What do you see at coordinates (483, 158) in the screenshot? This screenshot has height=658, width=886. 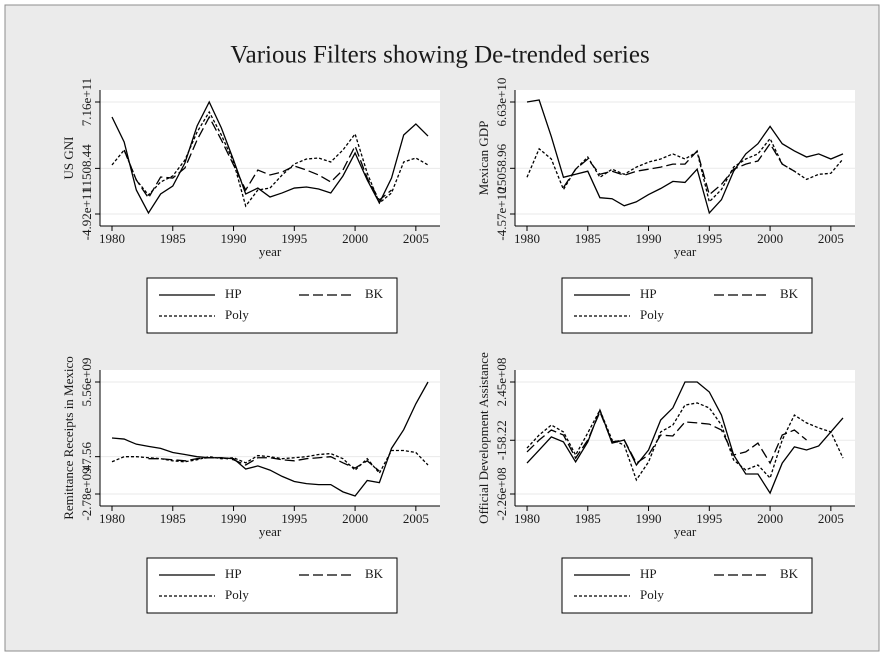 I see `y-axis-title: Mexican GDP` at bounding box center [483, 158].